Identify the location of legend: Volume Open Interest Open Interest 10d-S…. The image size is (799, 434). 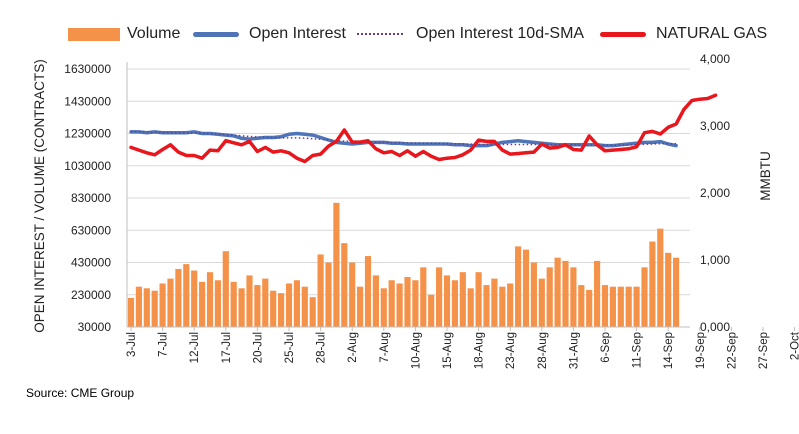
(399, 34).